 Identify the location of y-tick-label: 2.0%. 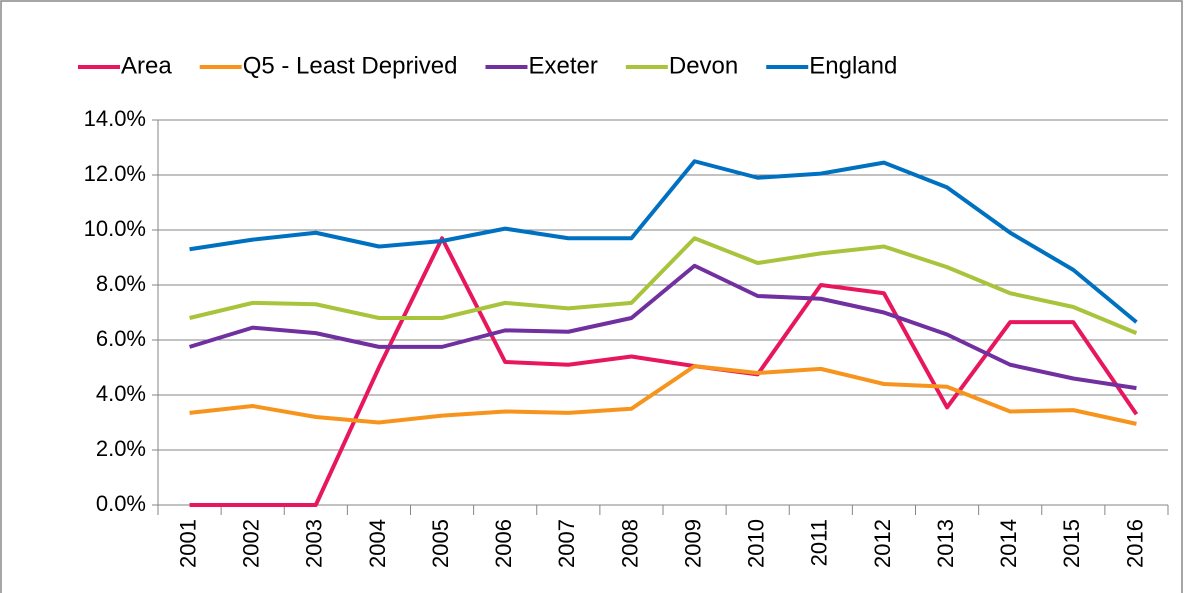
(121, 448).